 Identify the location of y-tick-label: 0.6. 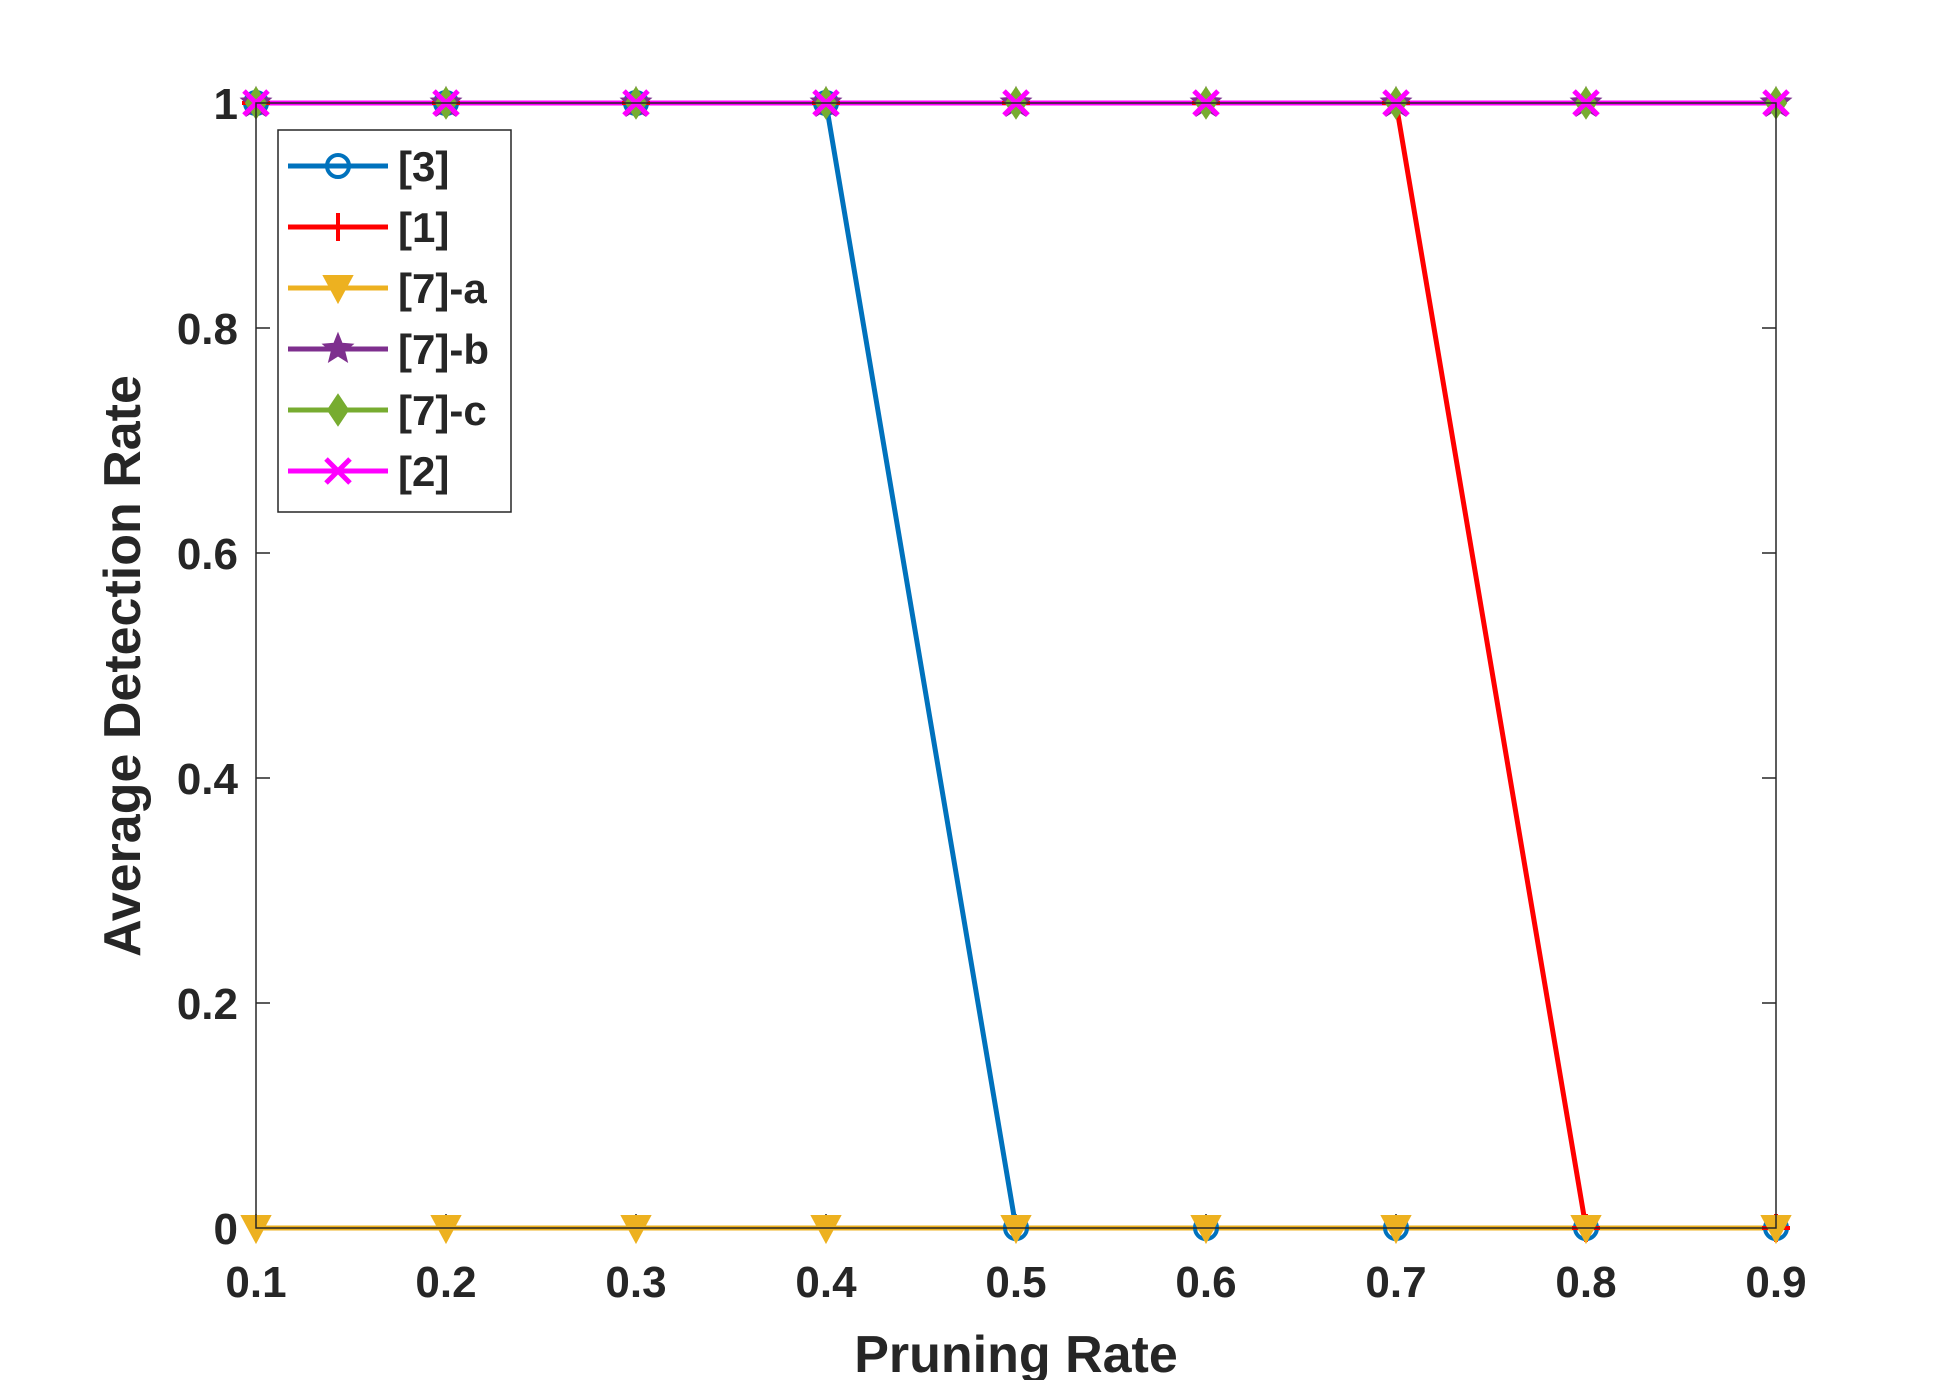
(207, 554).